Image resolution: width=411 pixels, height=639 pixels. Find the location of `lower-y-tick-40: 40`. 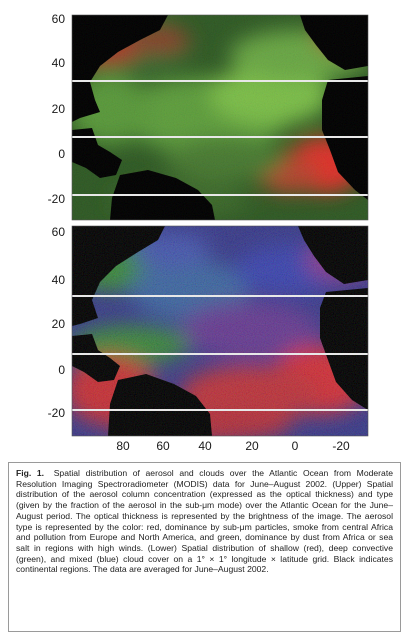

lower-y-tick-40: 40 is located at coordinates (59, 280).